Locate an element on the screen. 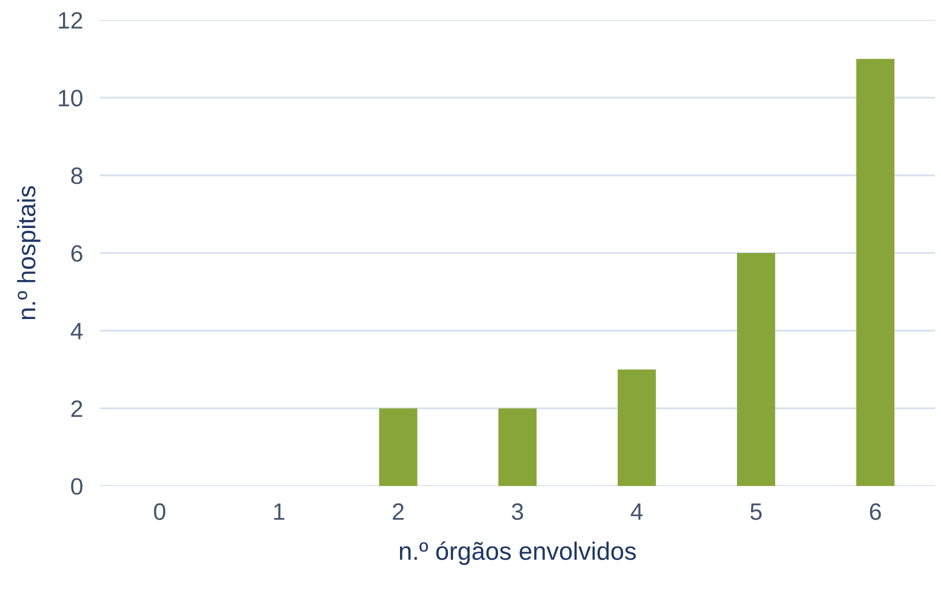  y-tick-label: 0 is located at coordinates (76, 486).